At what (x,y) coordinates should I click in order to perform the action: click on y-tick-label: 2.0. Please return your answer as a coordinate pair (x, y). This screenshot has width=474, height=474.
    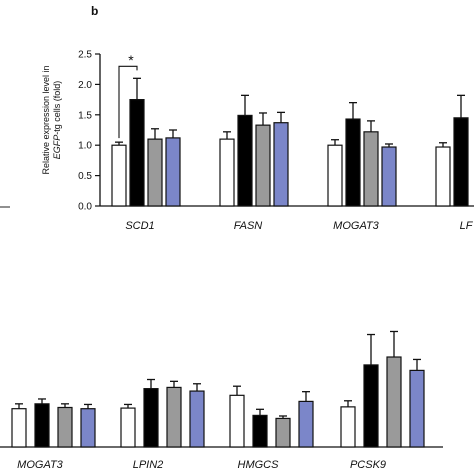
    Looking at the image, I should click on (85, 85).